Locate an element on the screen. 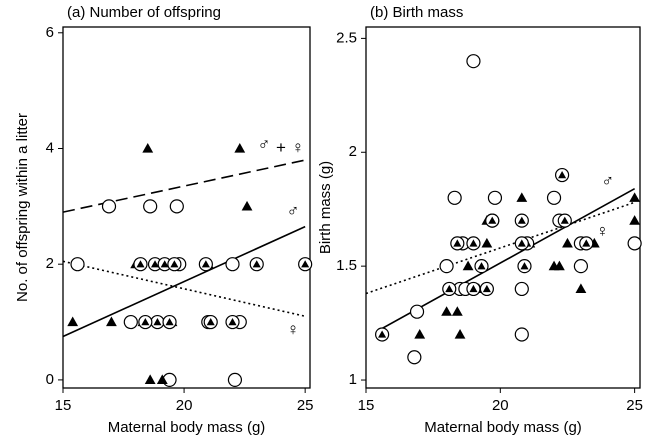  panel-title: (b) Birth mass is located at coordinates (416, 12).